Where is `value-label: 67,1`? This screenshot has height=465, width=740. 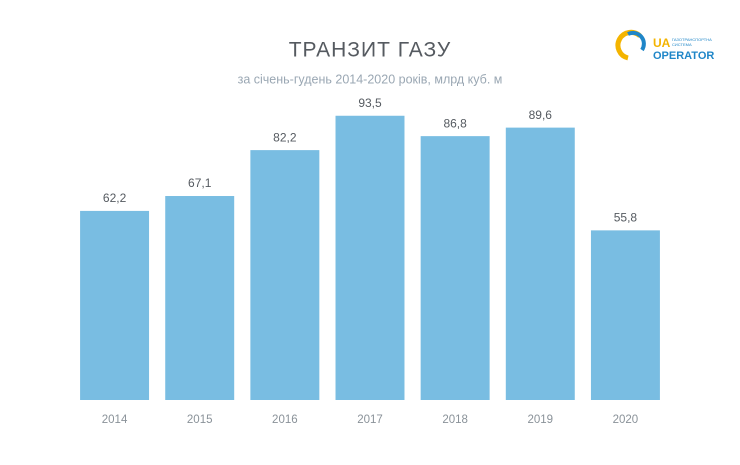
value-label: 67,1 is located at coordinates (200, 183).